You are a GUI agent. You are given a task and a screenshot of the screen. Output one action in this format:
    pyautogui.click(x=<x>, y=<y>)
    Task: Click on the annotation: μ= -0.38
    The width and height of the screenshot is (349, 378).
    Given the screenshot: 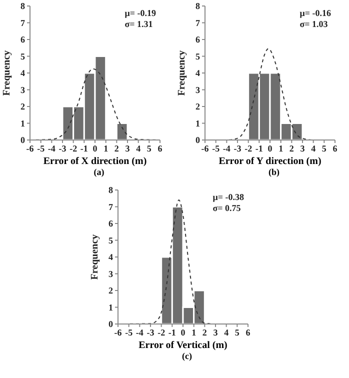 What is the action you would take?
    pyautogui.click(x=228, y=197)
    